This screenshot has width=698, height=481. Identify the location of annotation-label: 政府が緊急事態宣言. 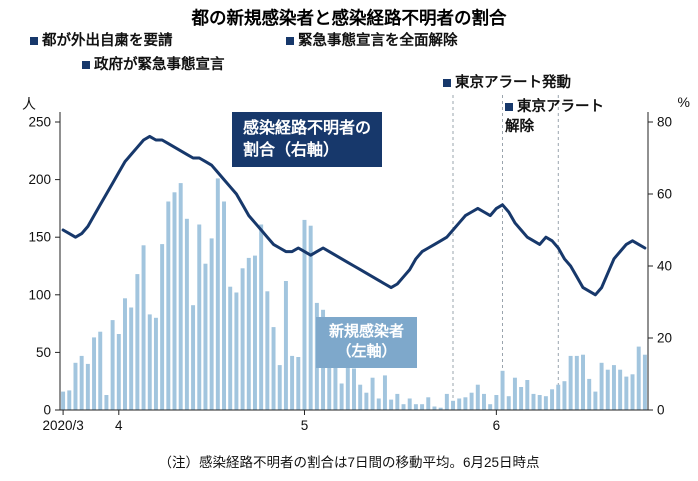
(159, 65).